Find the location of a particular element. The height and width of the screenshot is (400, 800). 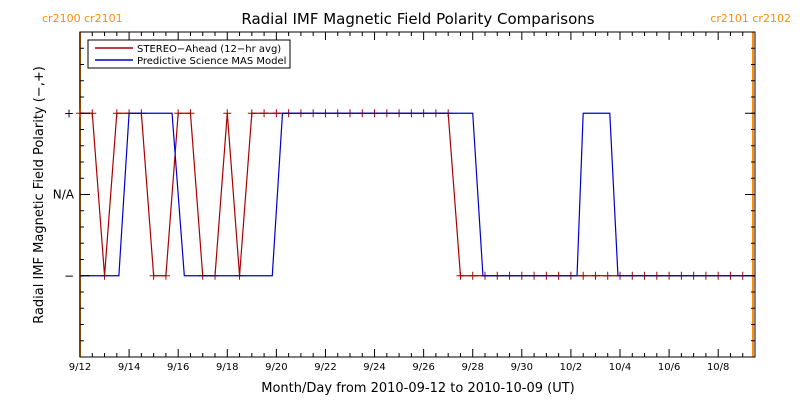

y-tick-label: − is located at coordinates (69, 276).